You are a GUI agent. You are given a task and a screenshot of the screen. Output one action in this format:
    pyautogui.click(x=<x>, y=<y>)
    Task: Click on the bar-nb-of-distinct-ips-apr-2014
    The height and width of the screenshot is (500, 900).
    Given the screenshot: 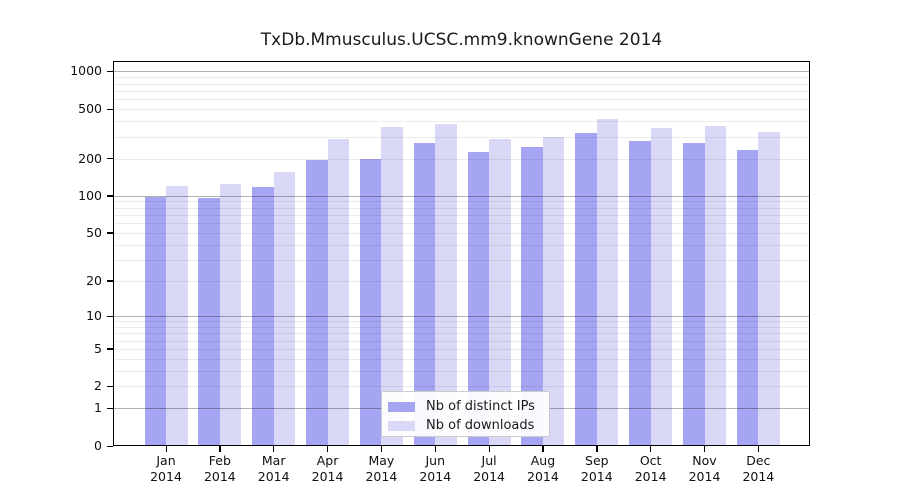 What is the action you would take?
    pyautogui.click(x=317, y=302)
    